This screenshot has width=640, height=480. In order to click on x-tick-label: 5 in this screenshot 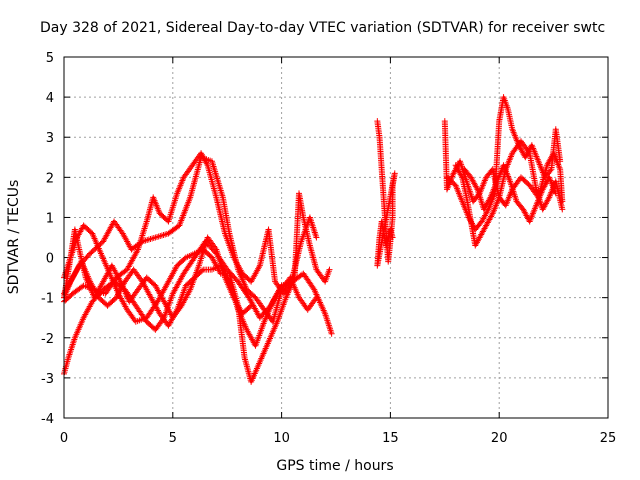, I will do `click(173, 438)`.